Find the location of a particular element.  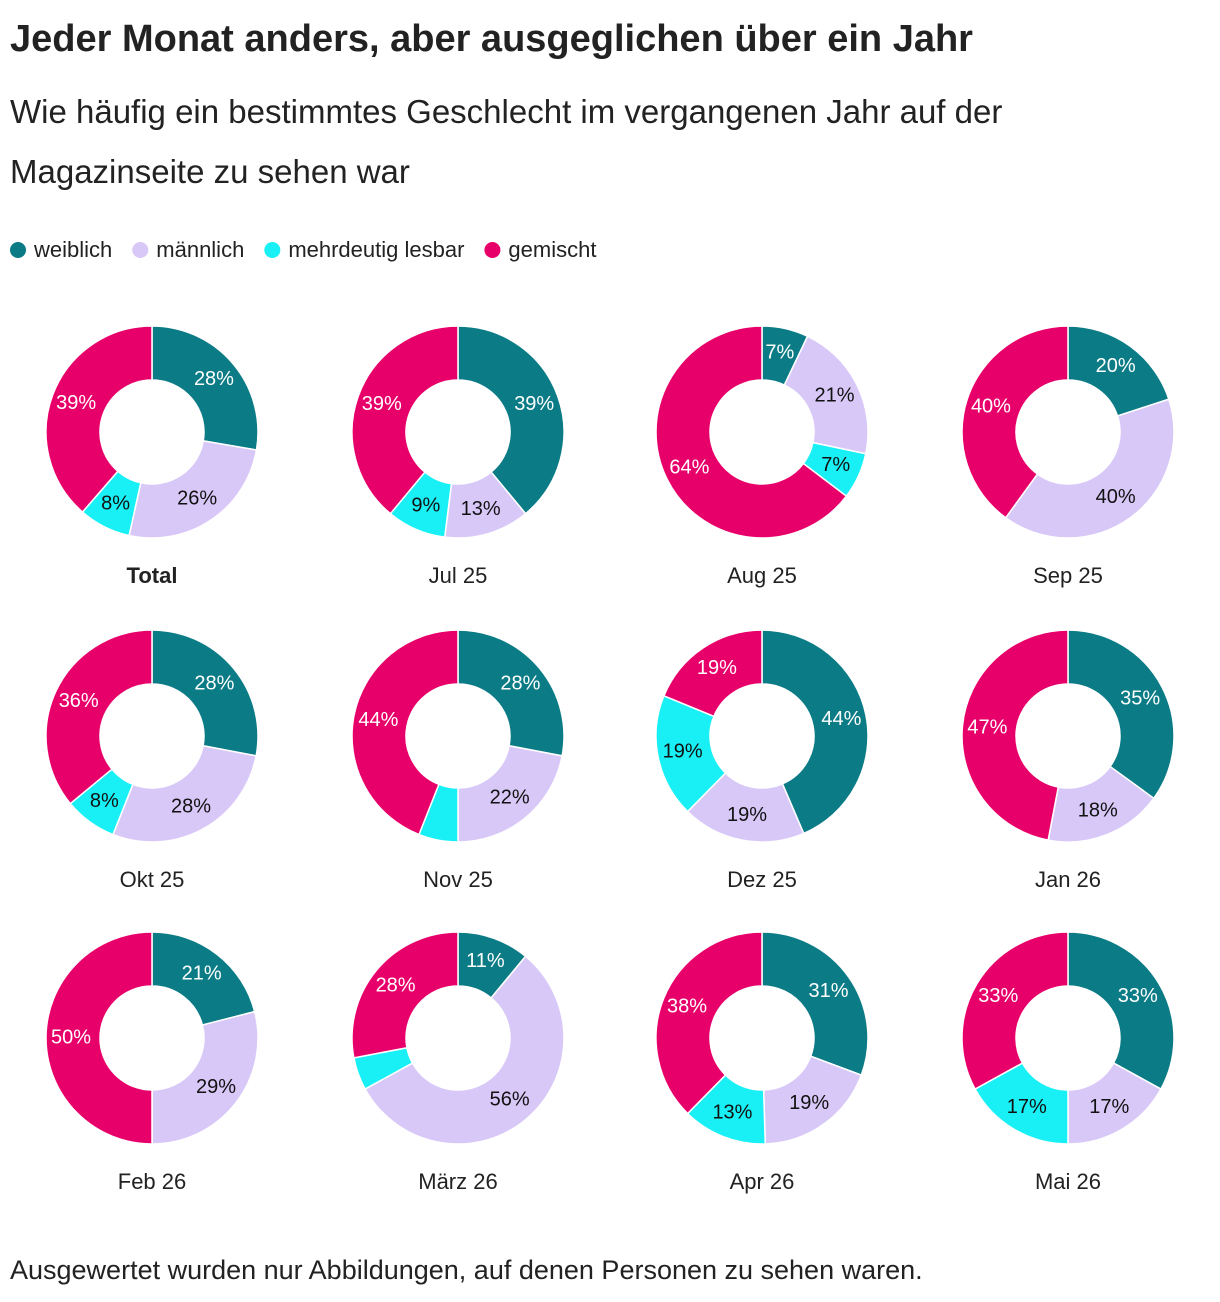

panel-label: Feb 26 is located at coordinates (152, 1181).